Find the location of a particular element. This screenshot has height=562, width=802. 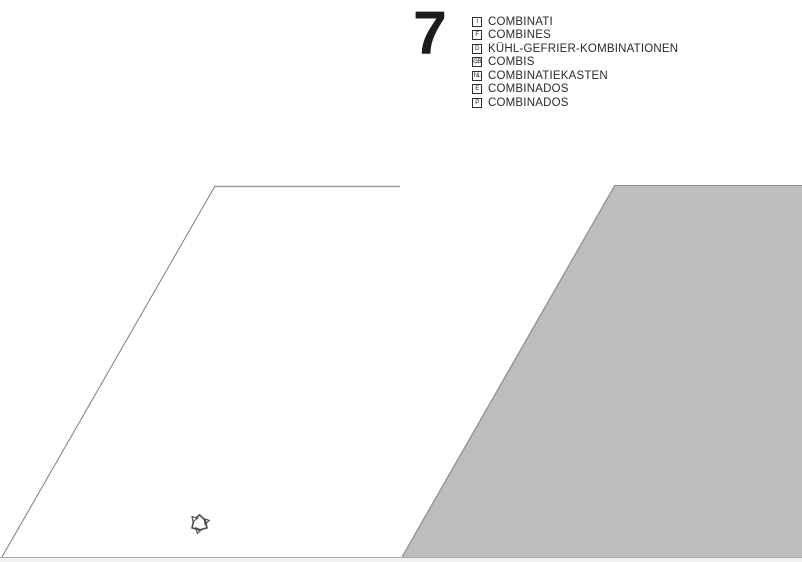

chapter-title-label: COMBIS is located at coordinates (511, 62).